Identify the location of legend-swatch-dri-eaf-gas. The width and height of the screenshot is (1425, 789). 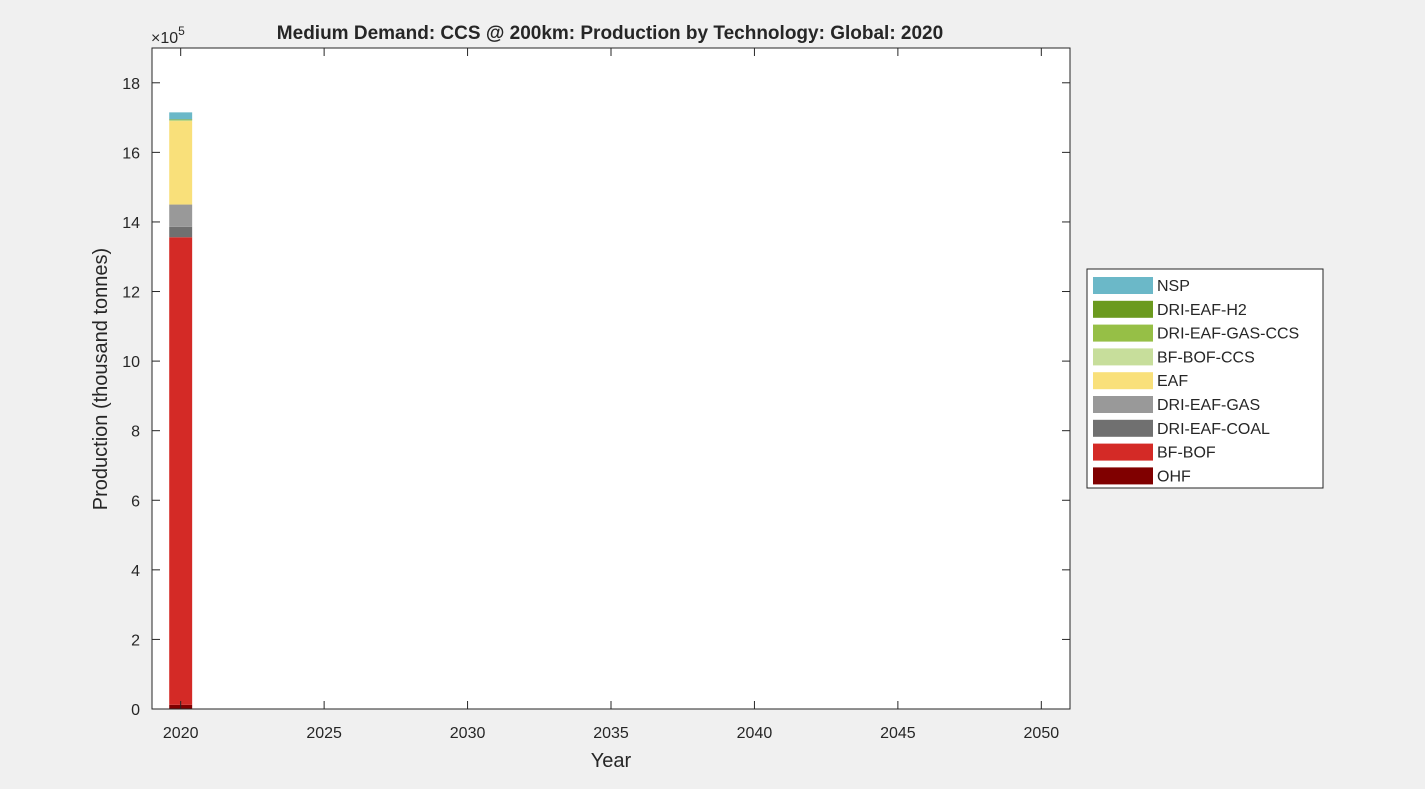
(1123, 404).